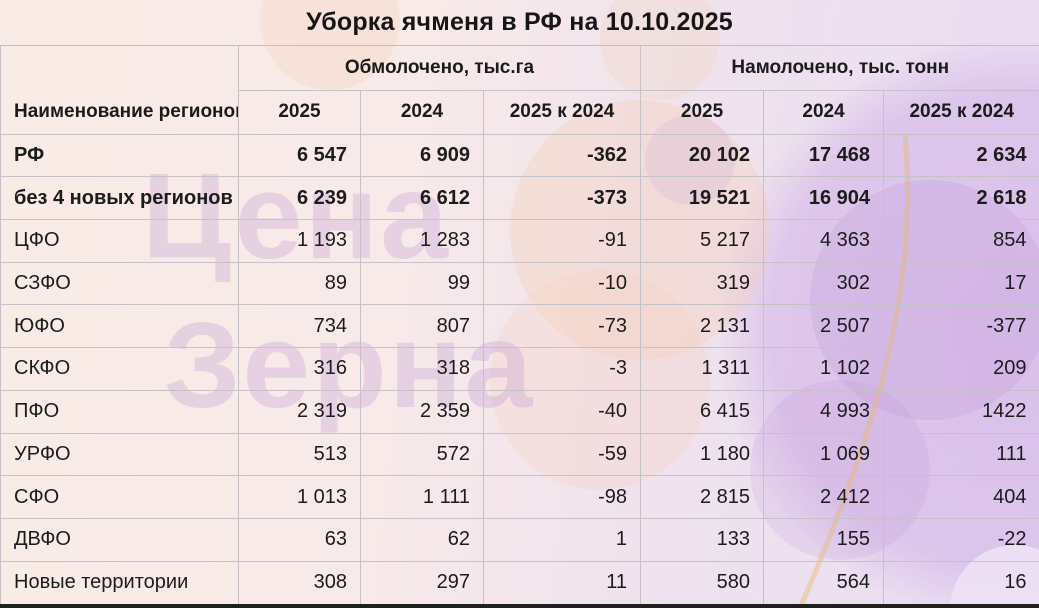  I want to click on value-cell: 1 111, so click(422, 497).